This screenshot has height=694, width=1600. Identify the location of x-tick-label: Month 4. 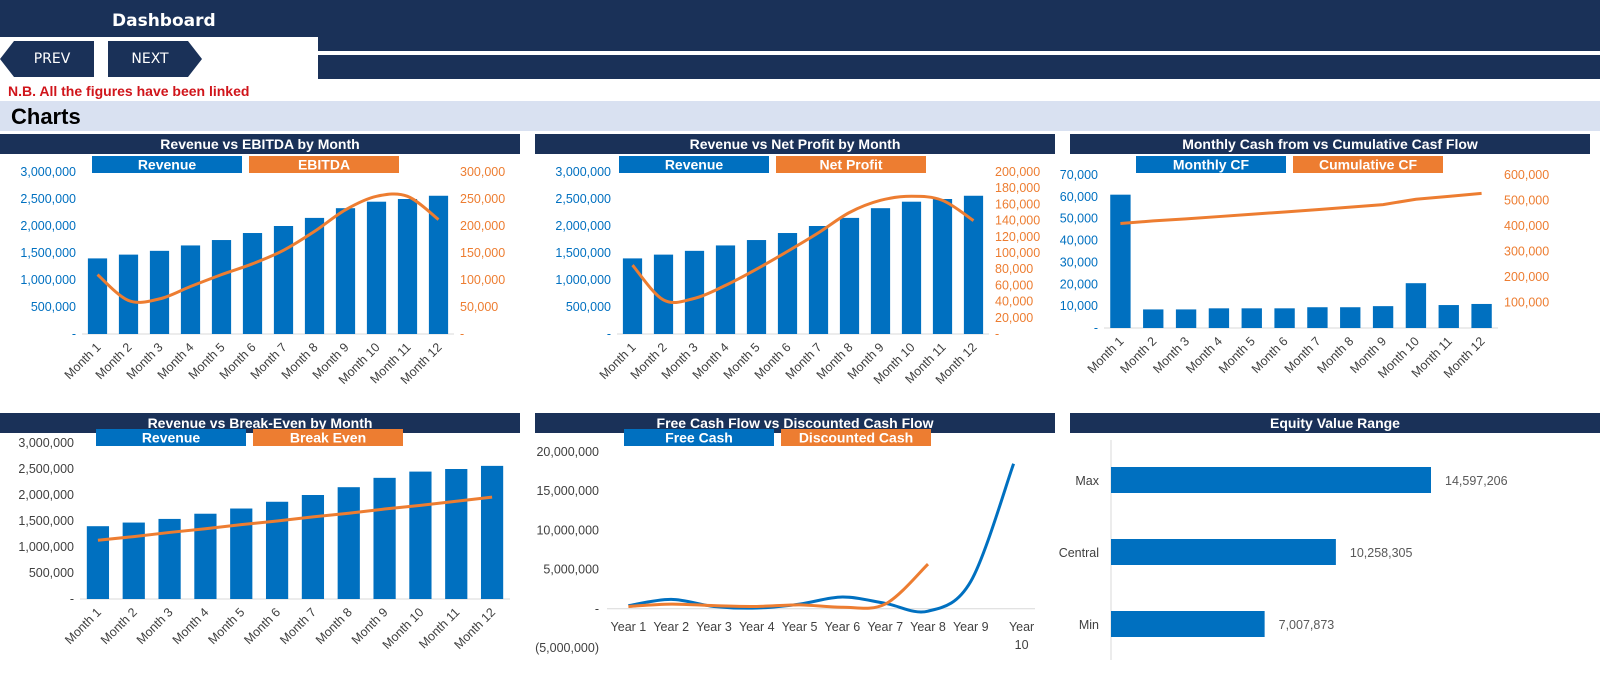
(191, 626).